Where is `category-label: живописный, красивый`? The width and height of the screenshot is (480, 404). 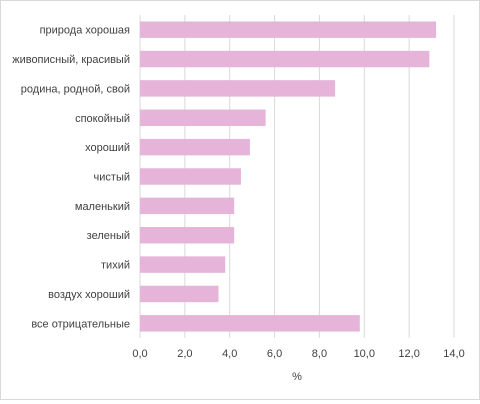 category-label: живописный, красивый is located at coordinates (71, 60).